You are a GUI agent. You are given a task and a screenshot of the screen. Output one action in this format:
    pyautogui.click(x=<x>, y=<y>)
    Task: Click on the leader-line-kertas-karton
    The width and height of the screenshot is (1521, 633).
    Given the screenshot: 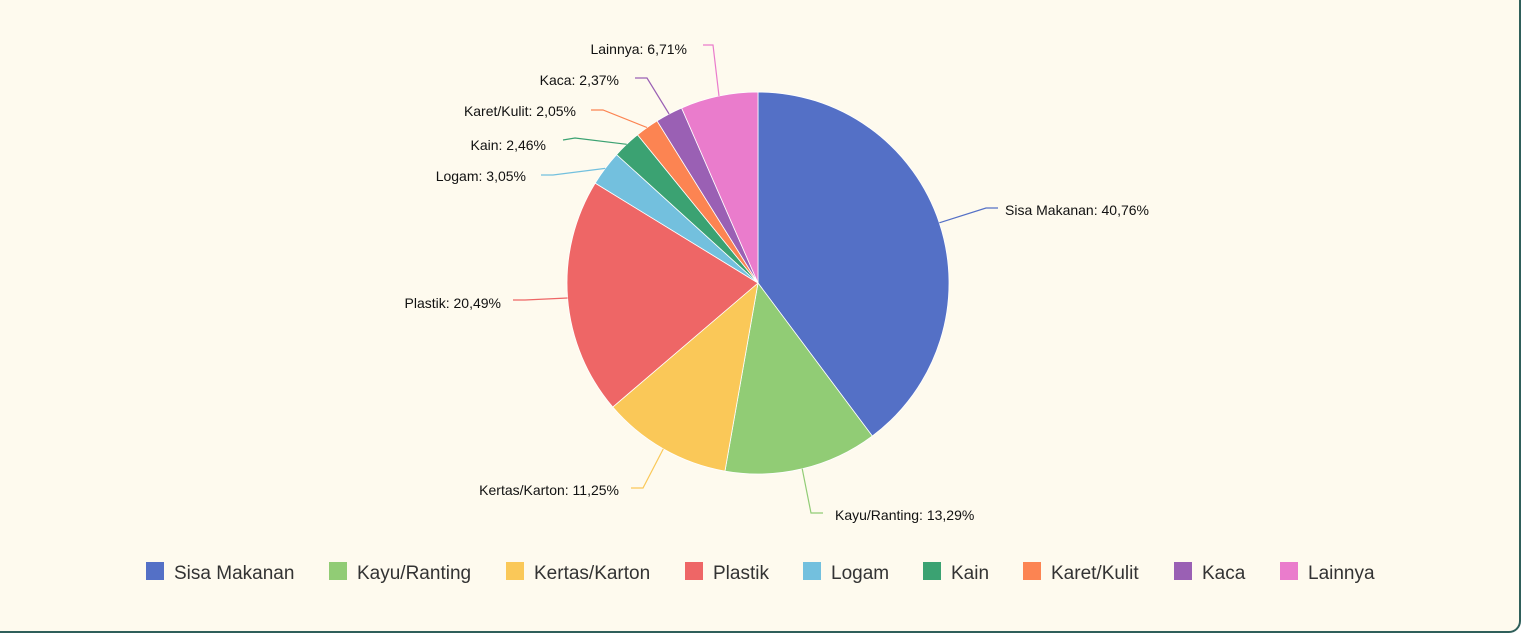 What is the action you would take?
    pyautogui.click(x=647, y=468)
    